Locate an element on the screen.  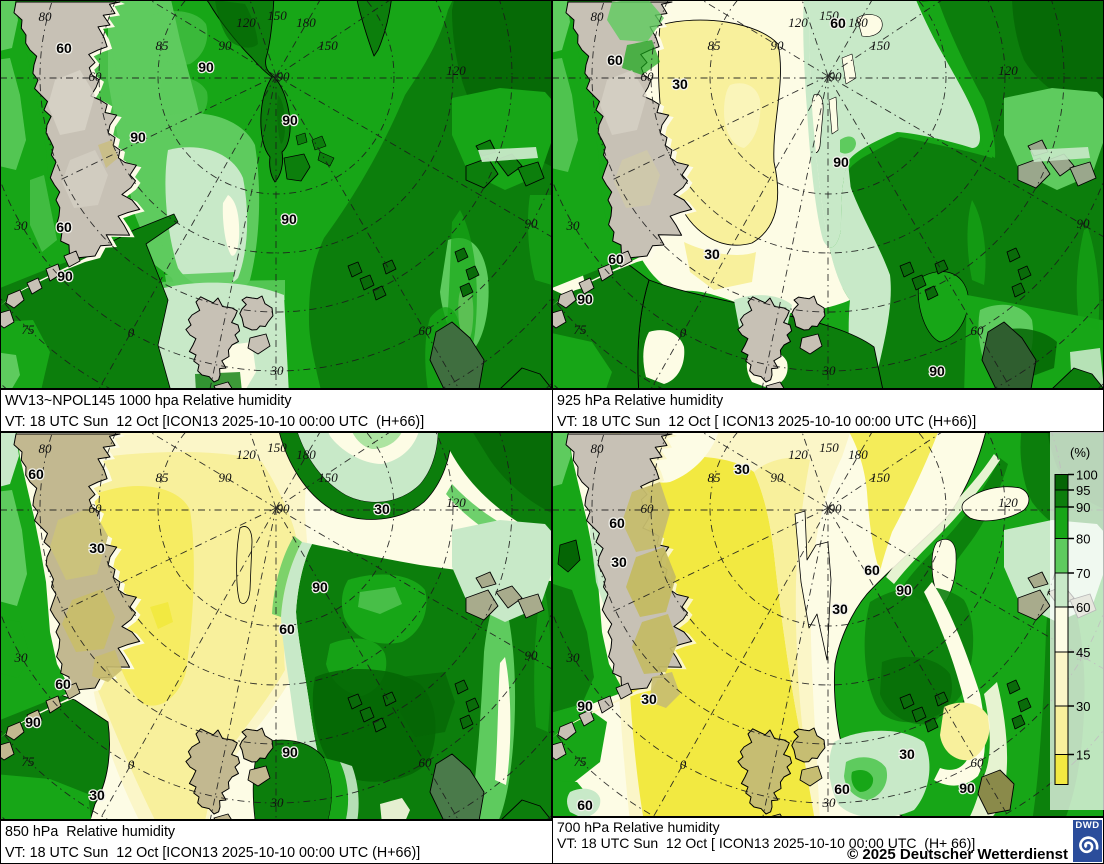
svg-text: 70 is located at coordinates (1083, 573).